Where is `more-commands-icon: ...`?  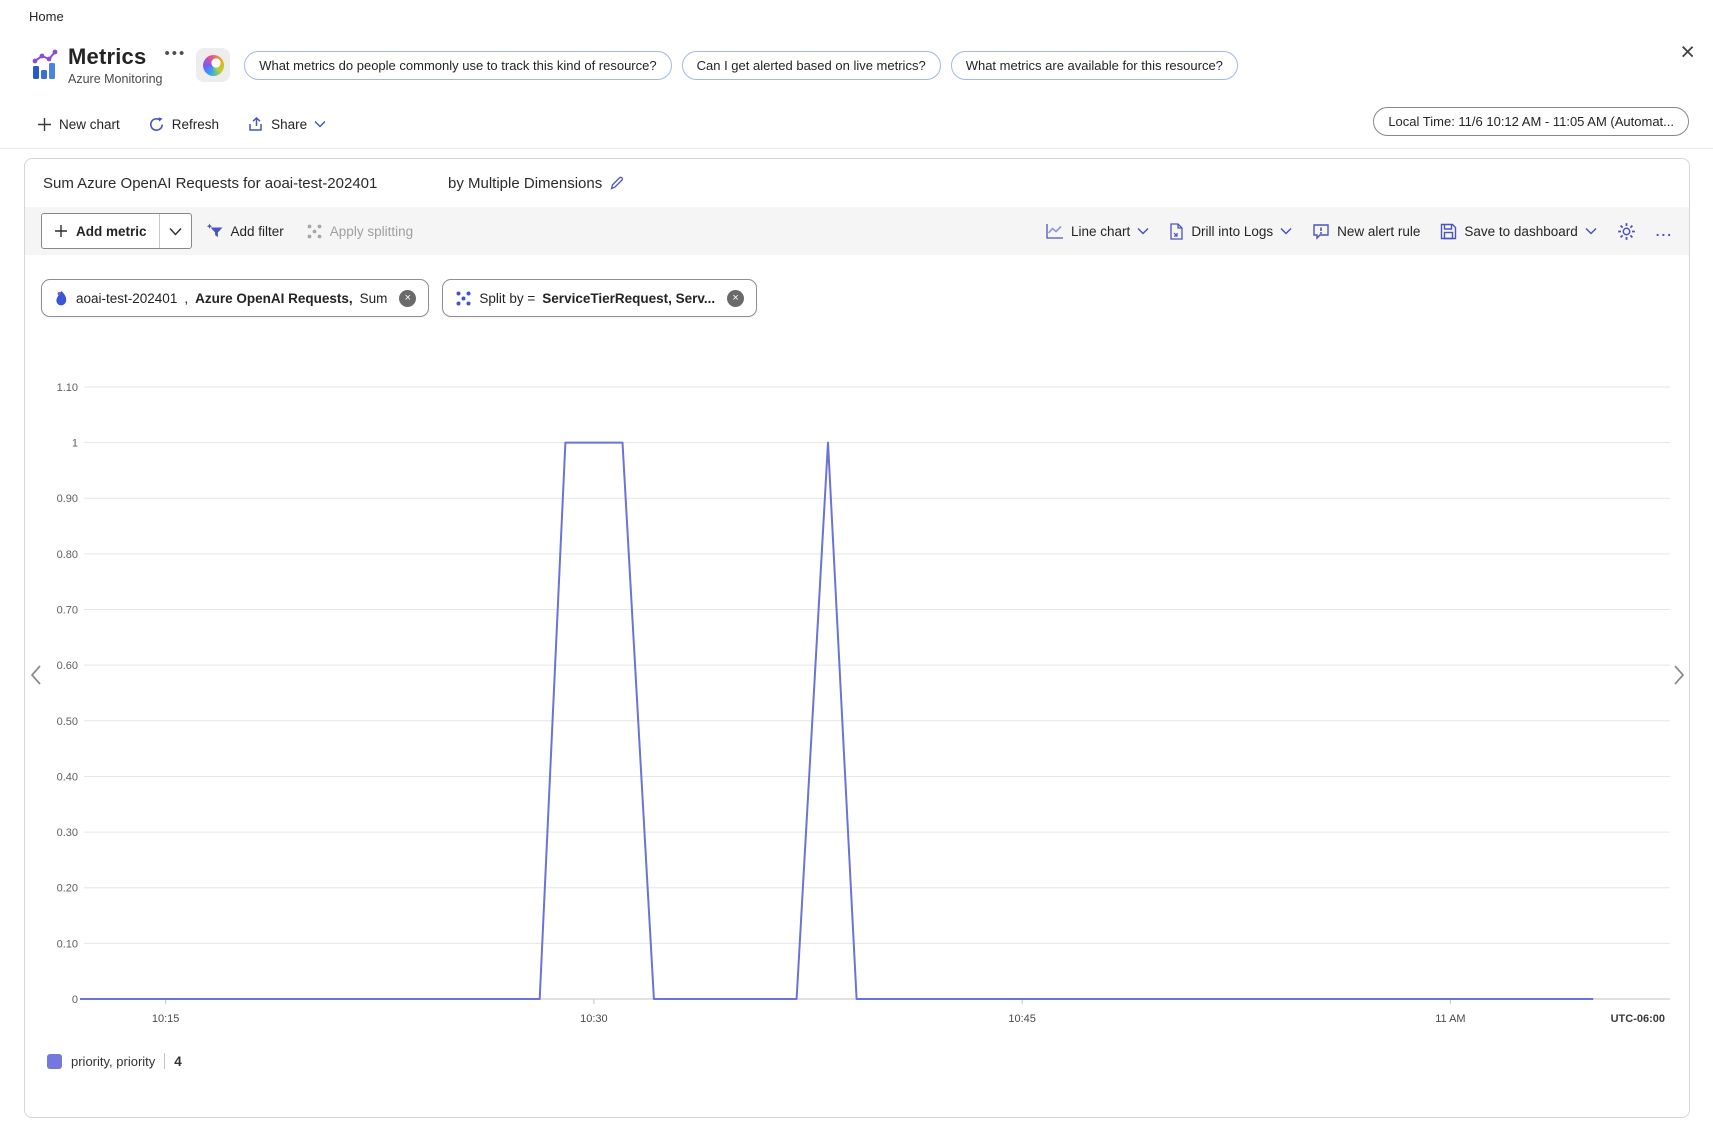 more-commands-icon: ... is located at coordinates (1664, 231).